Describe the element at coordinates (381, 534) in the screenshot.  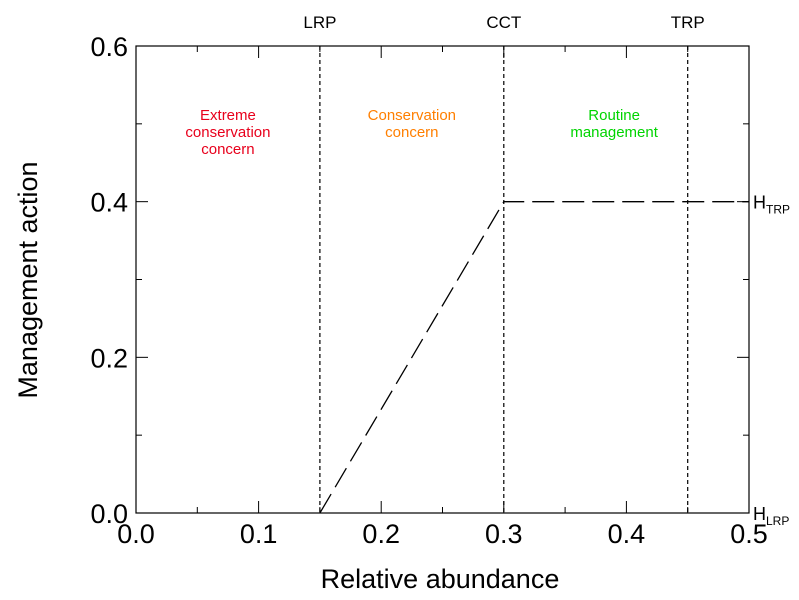
I see `x-tick-label: 0.2` at that location.